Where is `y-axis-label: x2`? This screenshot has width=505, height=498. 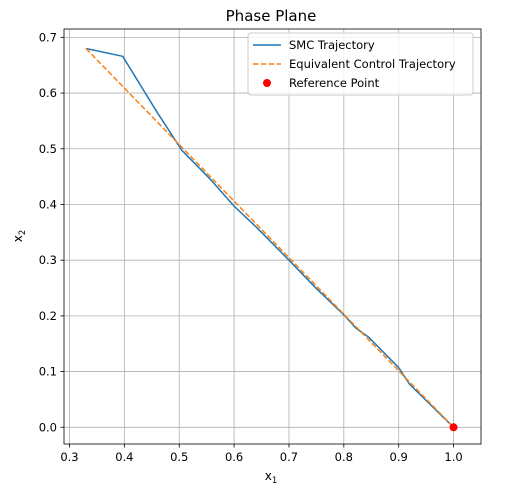
y-axis-label: x2 is located at coordinates (19, 236).